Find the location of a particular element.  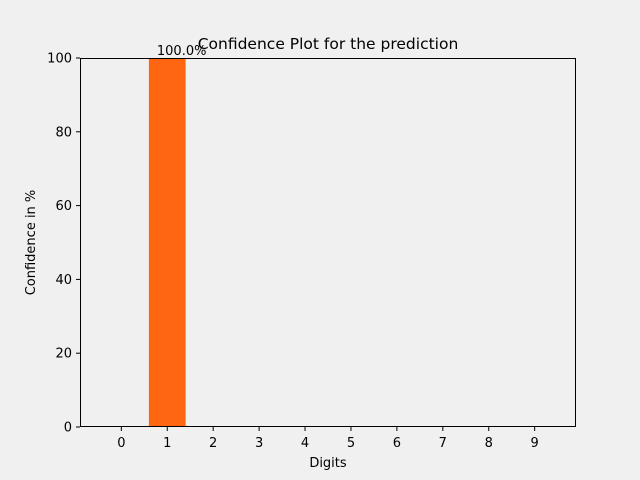

x-tick-label: 4 is located at coordinates (305, 443).